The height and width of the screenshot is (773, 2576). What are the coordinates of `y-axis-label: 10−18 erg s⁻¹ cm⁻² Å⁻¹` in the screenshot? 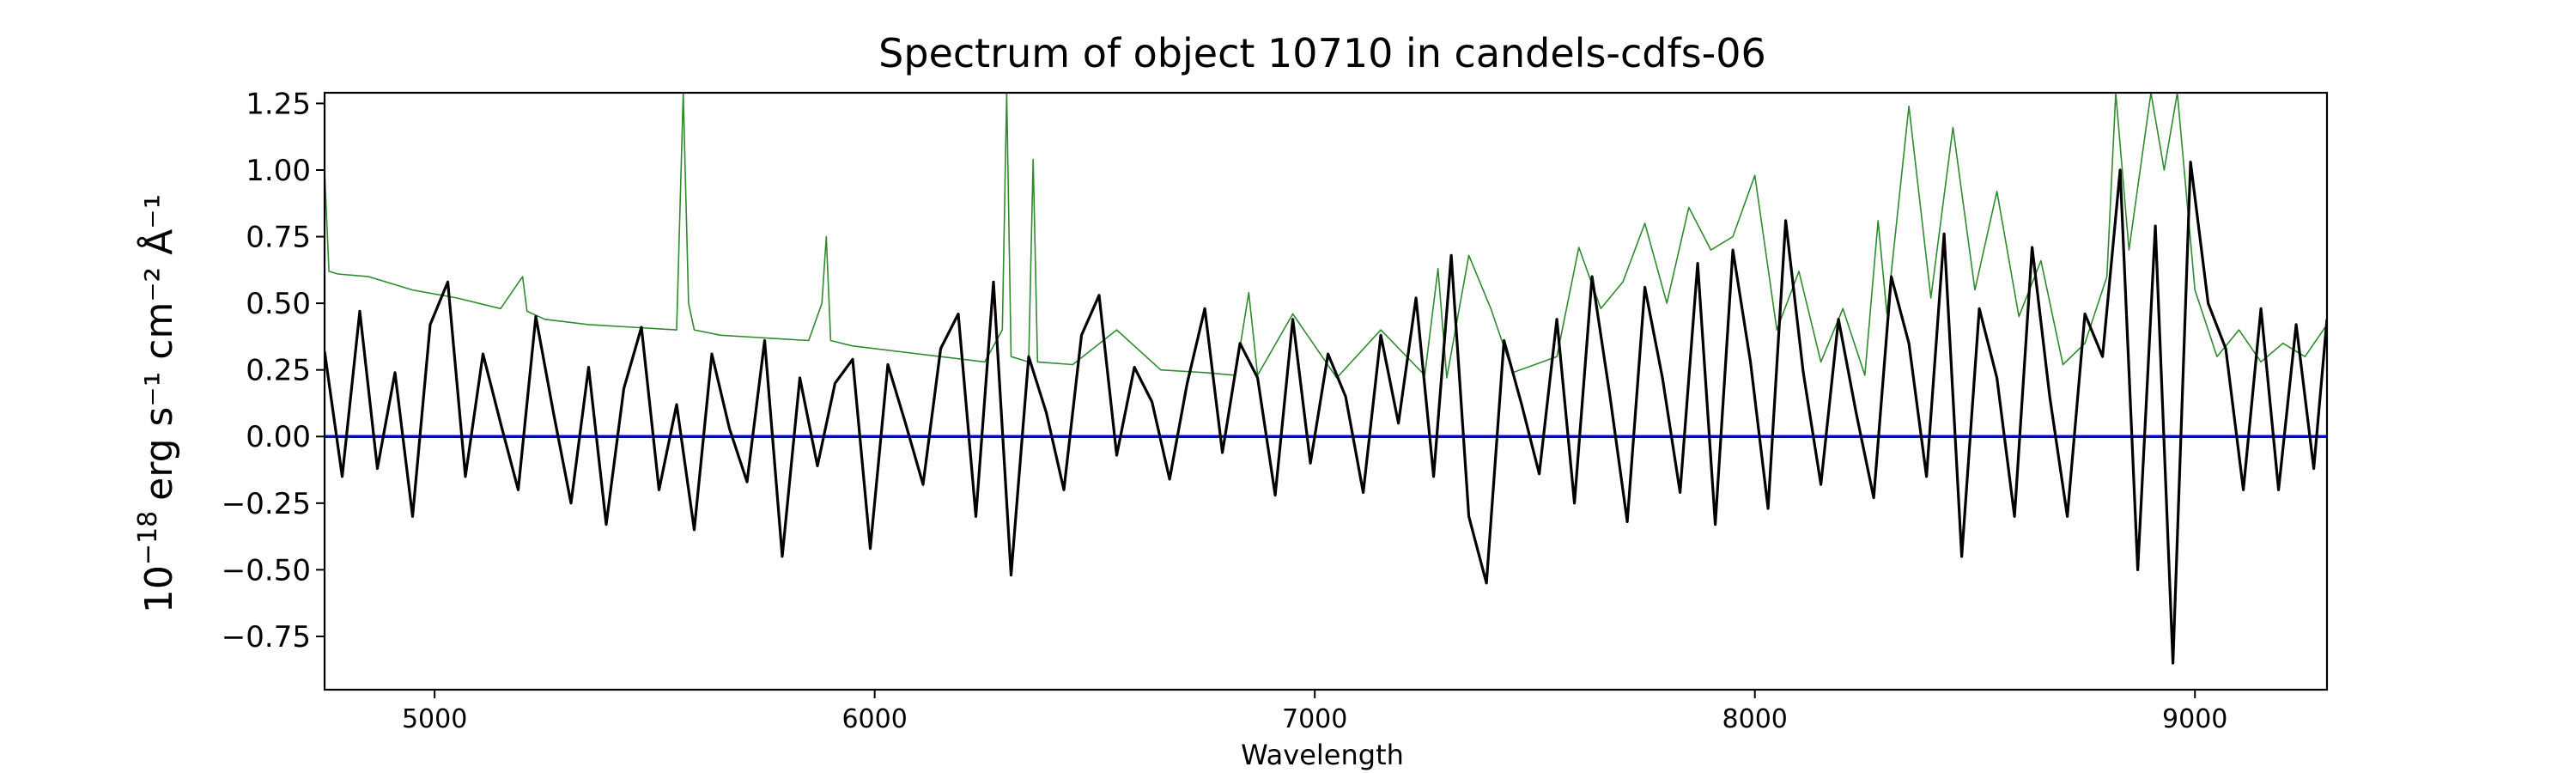 It's located at (157, 403).